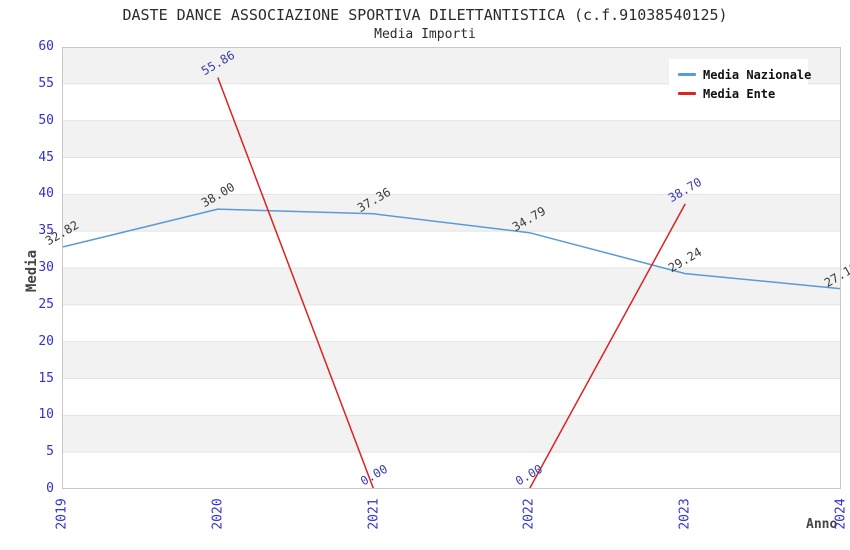  I want to click on legend-item-media-ente: Media Ente, so click(743, 93).